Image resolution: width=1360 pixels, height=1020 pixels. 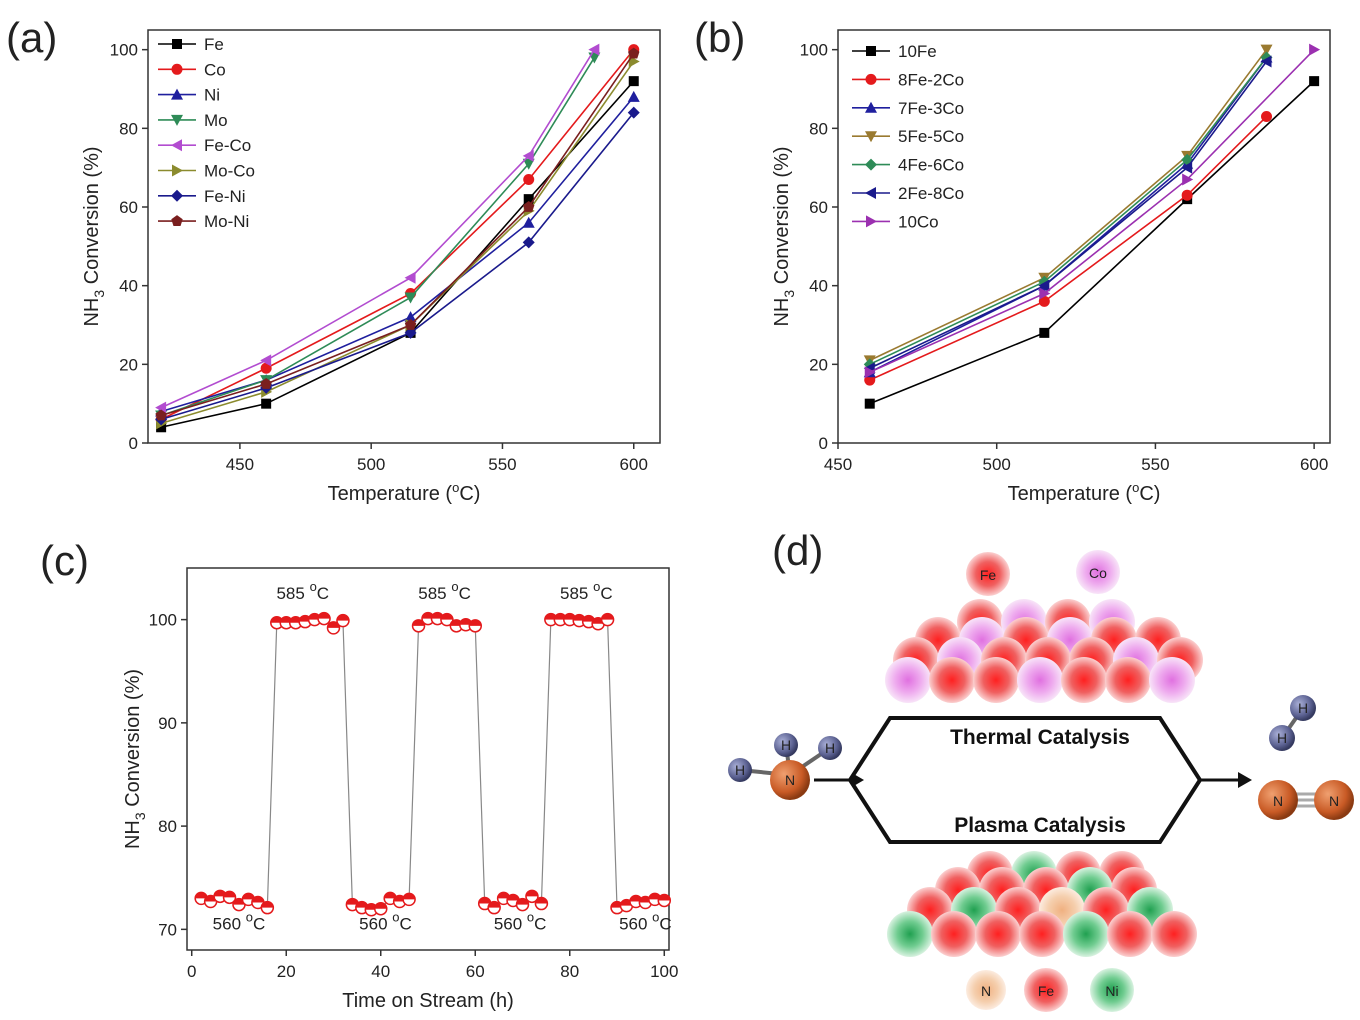 What do you see at coordinates (858, 780) in the screenshot?
I see `input-arrow-head` at bounding box center [858, 780].